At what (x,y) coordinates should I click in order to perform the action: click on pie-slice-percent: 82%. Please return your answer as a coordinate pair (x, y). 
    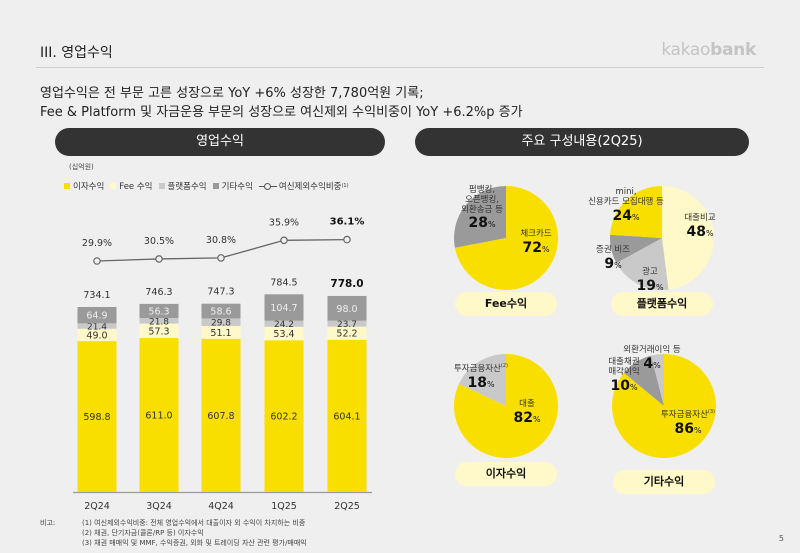
    Looking at the image, I should click on (527, 417).